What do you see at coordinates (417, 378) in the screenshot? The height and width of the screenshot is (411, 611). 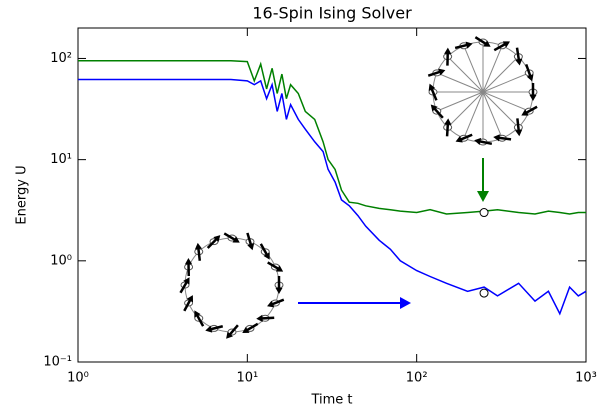 I see `x-tick-label: 10²` at bounding box center [417, 378].